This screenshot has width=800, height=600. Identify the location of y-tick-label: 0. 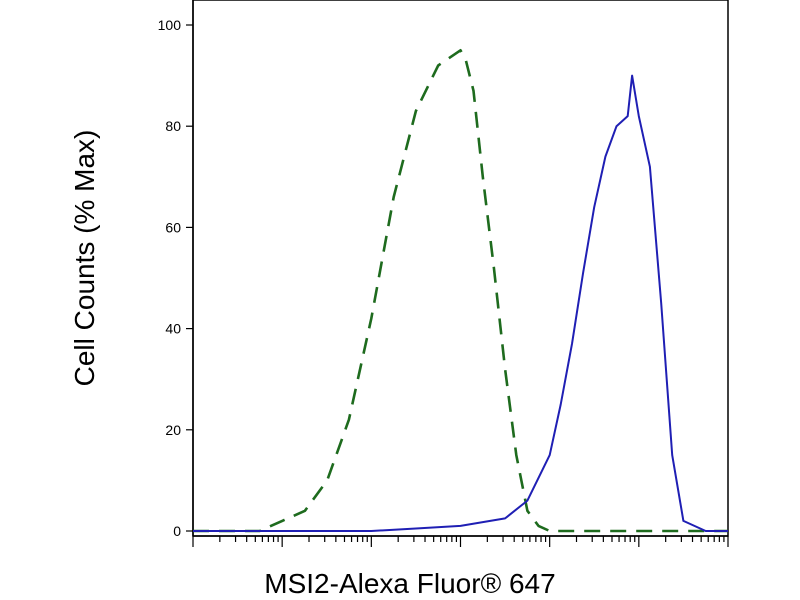
(177, 531).